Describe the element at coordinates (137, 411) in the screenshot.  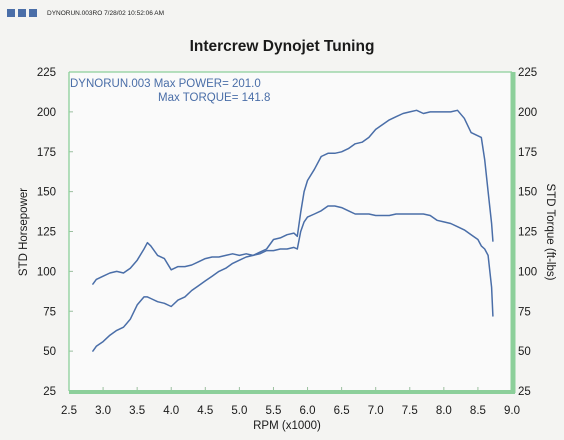
I see `x-tick-label: 3.5` at that location.